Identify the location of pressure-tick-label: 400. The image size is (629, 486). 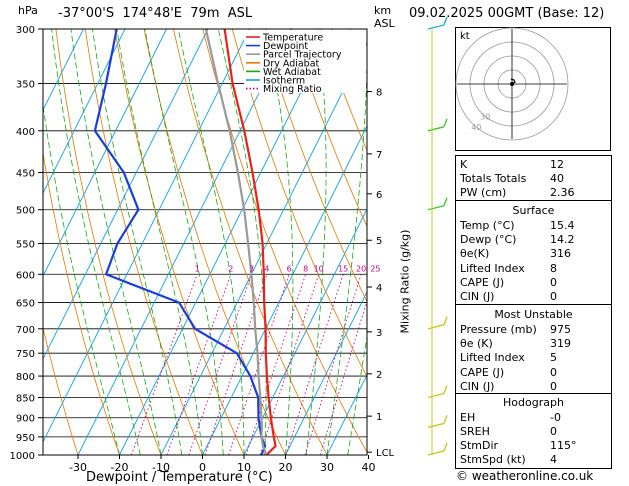
(25, 132).